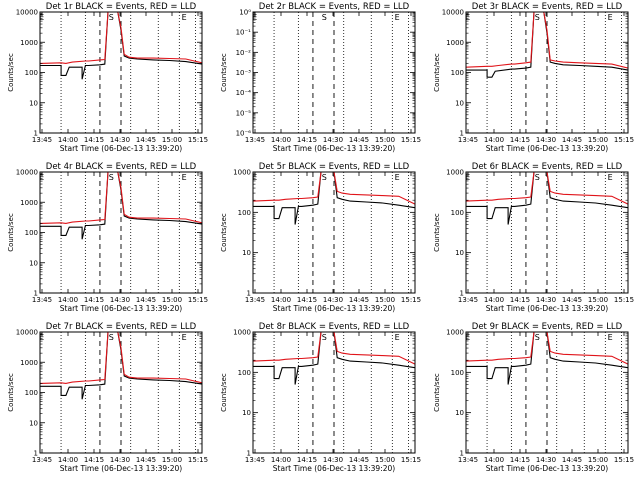 Image resolution: width=640 pixels, height=480 pixels. Describe the element at coordinates (334, 327) in the screenshot. I see `chart-title: Det 8r BLACK = Events, RED = LLD` at that location.